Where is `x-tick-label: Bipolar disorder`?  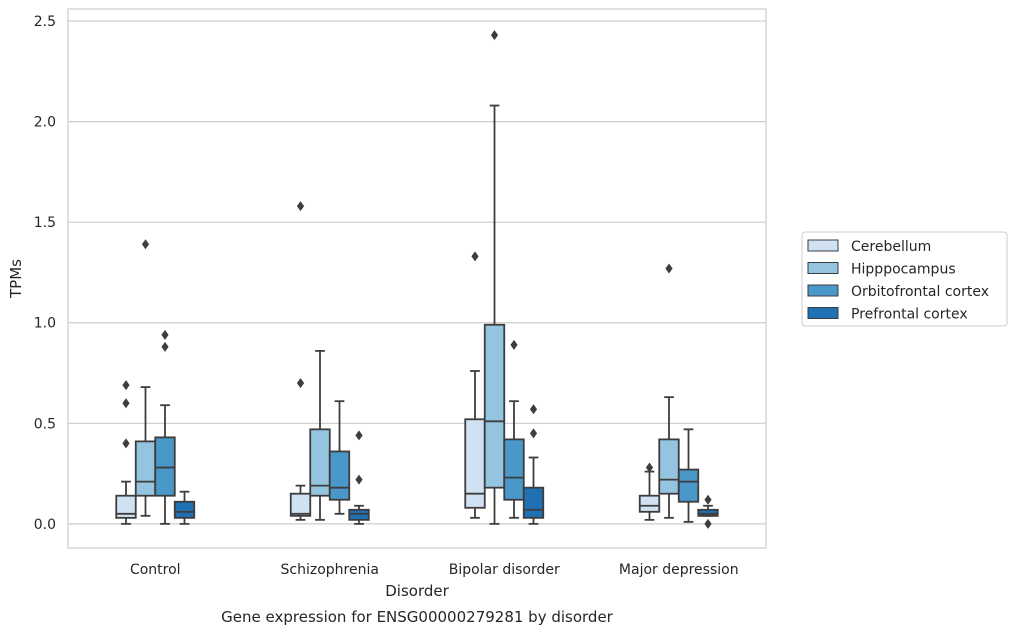 x-tick-label: Bipolar disorder is located at coordinates (504, 570).